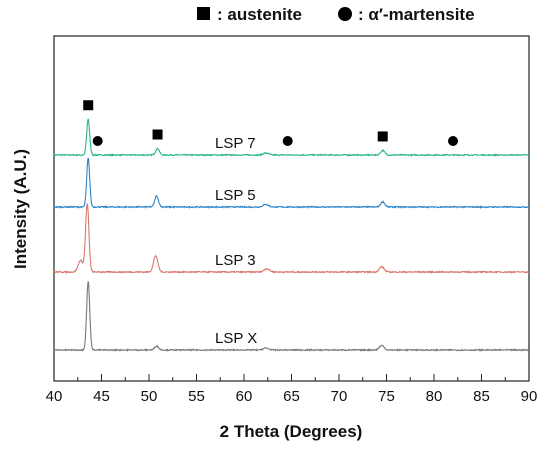  I want to click on trace-label: LSP 5, so click(235, 195).